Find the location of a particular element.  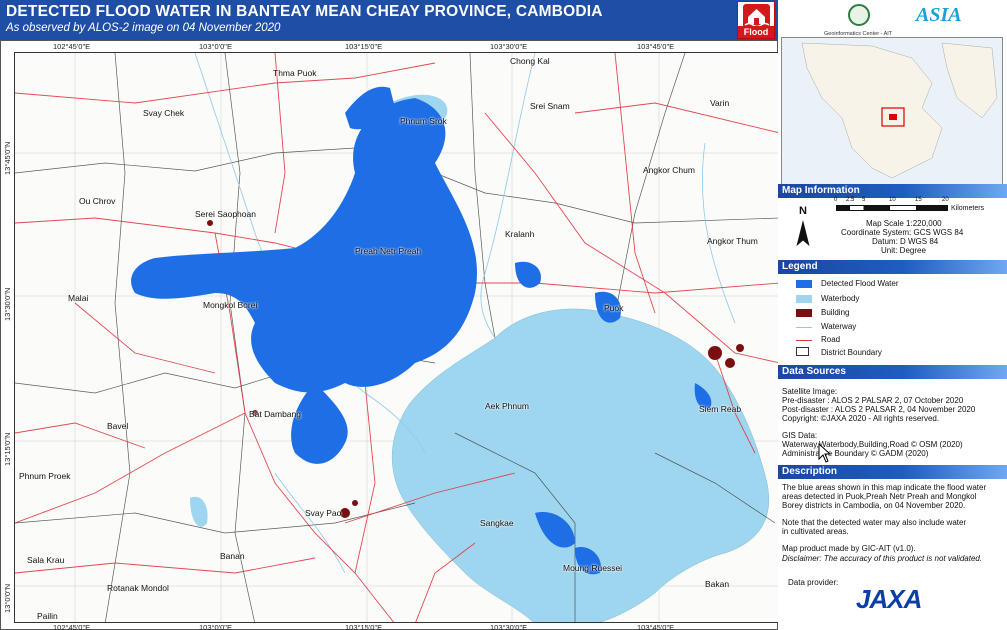

lon-label-bottom: 103°45'0"E is located at coordinates (656, 626).